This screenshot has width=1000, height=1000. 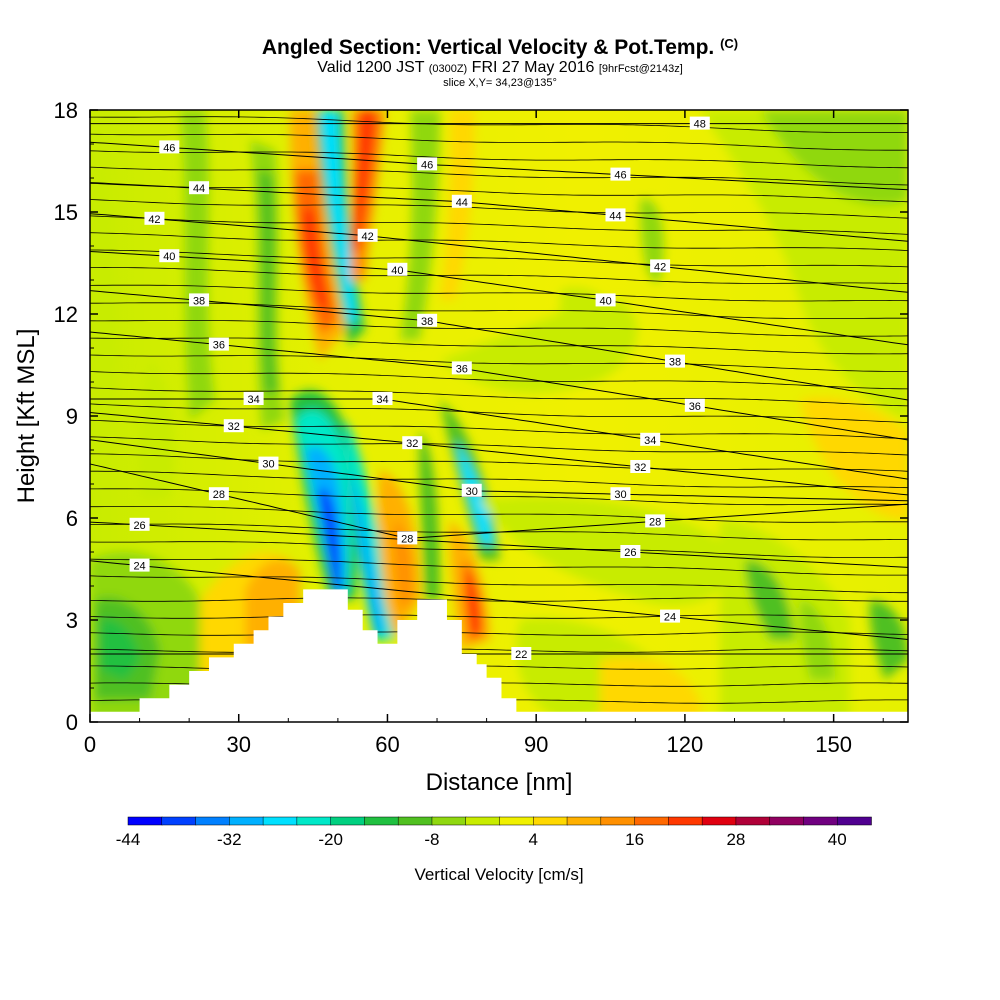 What do you see at coordinates (90, 744) in the screenshot?
I see `x-tick-label: 0` at bounding box center [90, 744].